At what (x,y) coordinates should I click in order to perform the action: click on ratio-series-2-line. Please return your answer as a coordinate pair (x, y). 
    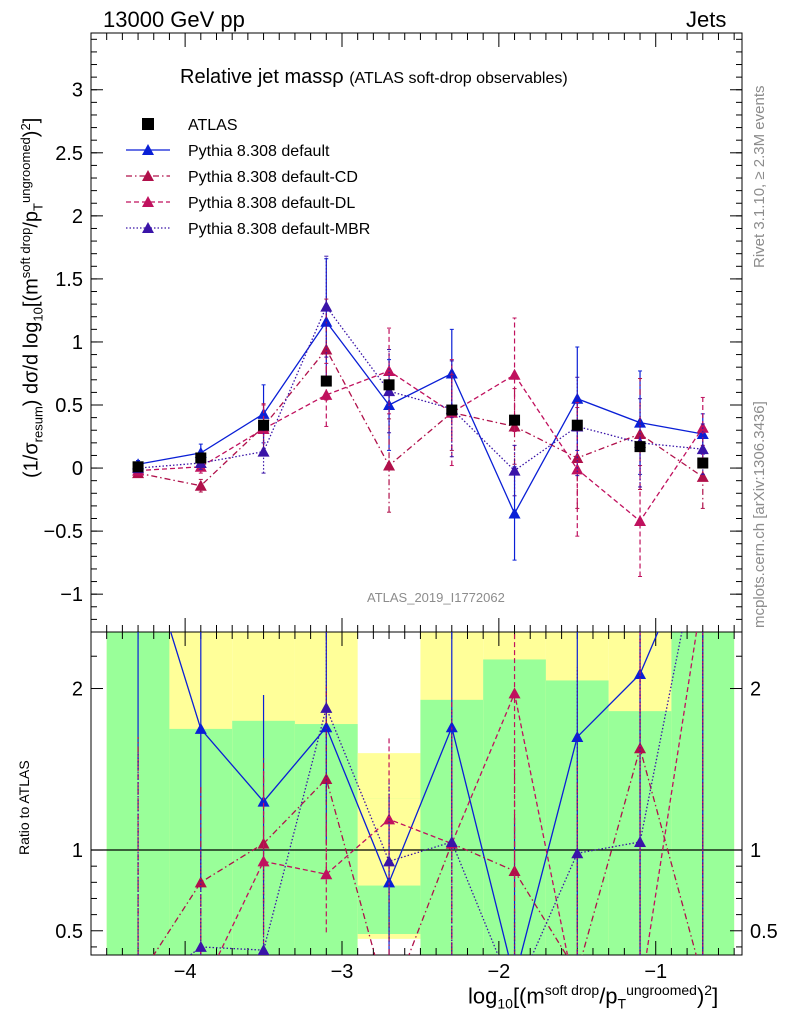
    Looking at the image, I should click on (424, 850).